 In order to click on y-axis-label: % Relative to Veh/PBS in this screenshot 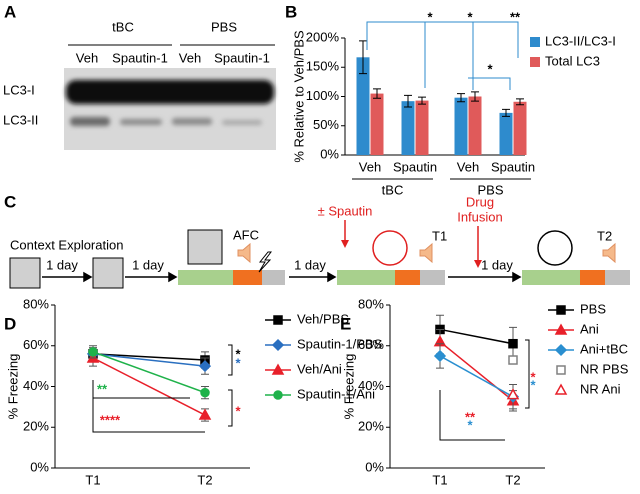, I will do `click(298, 96)`.